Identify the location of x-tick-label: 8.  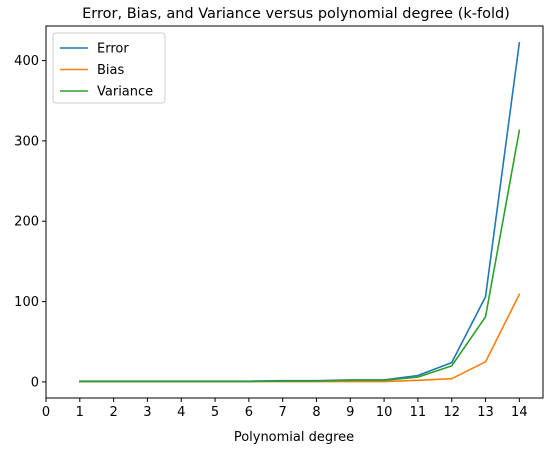
(316, 412).